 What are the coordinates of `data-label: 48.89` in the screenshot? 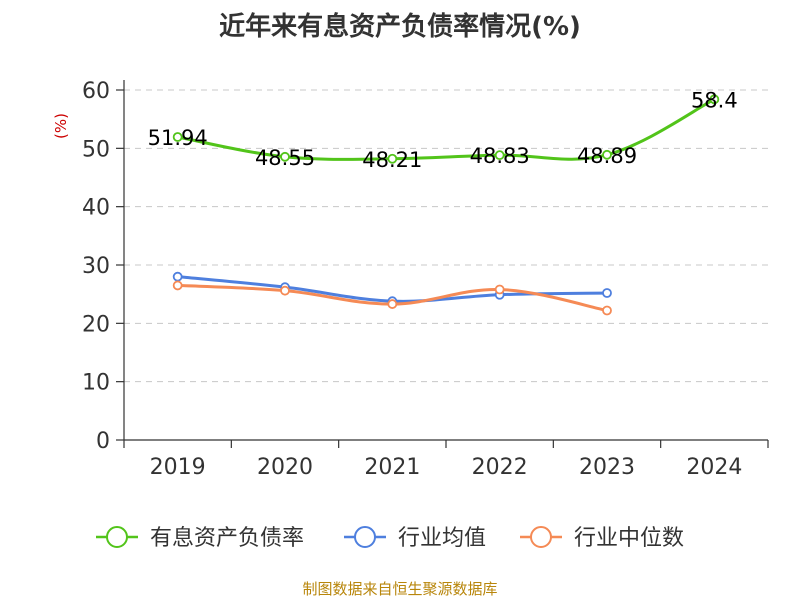 It's located at (607, 156).